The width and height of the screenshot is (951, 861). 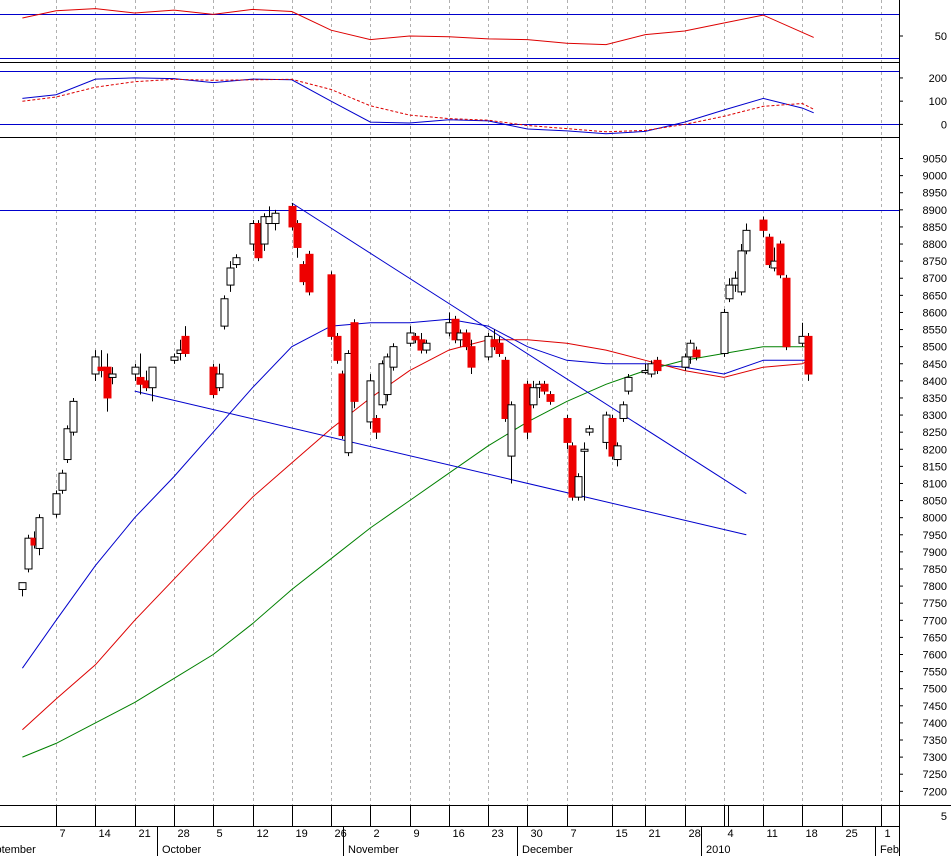 What do you see at coordinates (105, 834) in the screenshot?
I see `x-day-label-1: 14` at bounding box center [105, 834].